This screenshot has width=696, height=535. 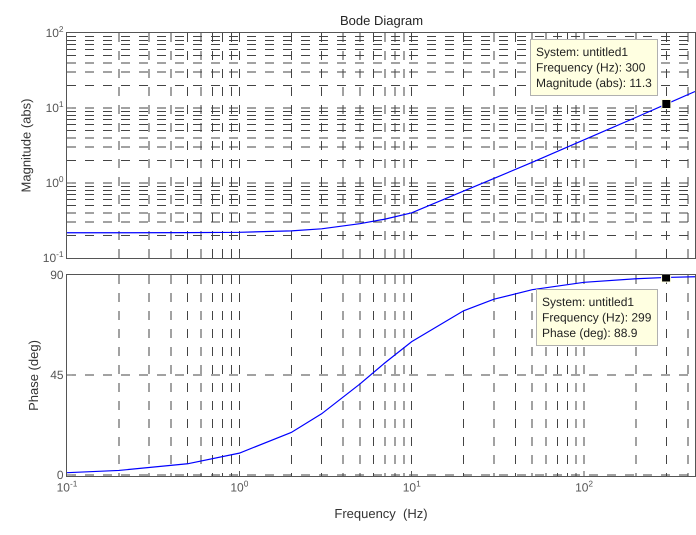 I want to click on x-tick-label: 10$^{0}$, so click(x=239, y=486).